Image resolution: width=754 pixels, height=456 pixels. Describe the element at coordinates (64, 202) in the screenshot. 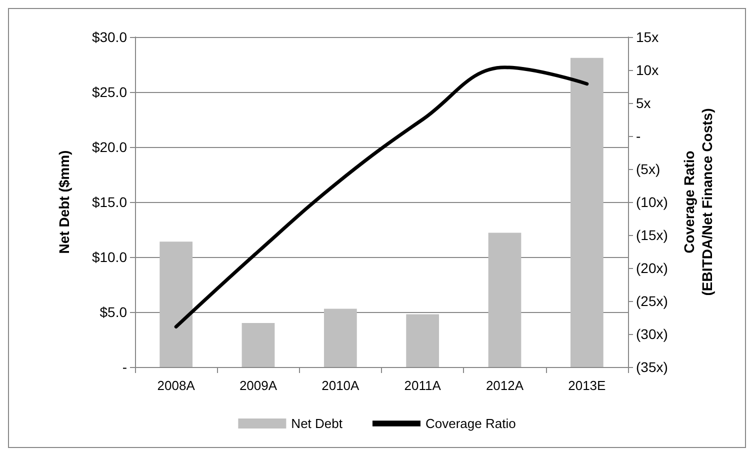

I see `y-axis-title: Net Debt ($mm)` at that location.